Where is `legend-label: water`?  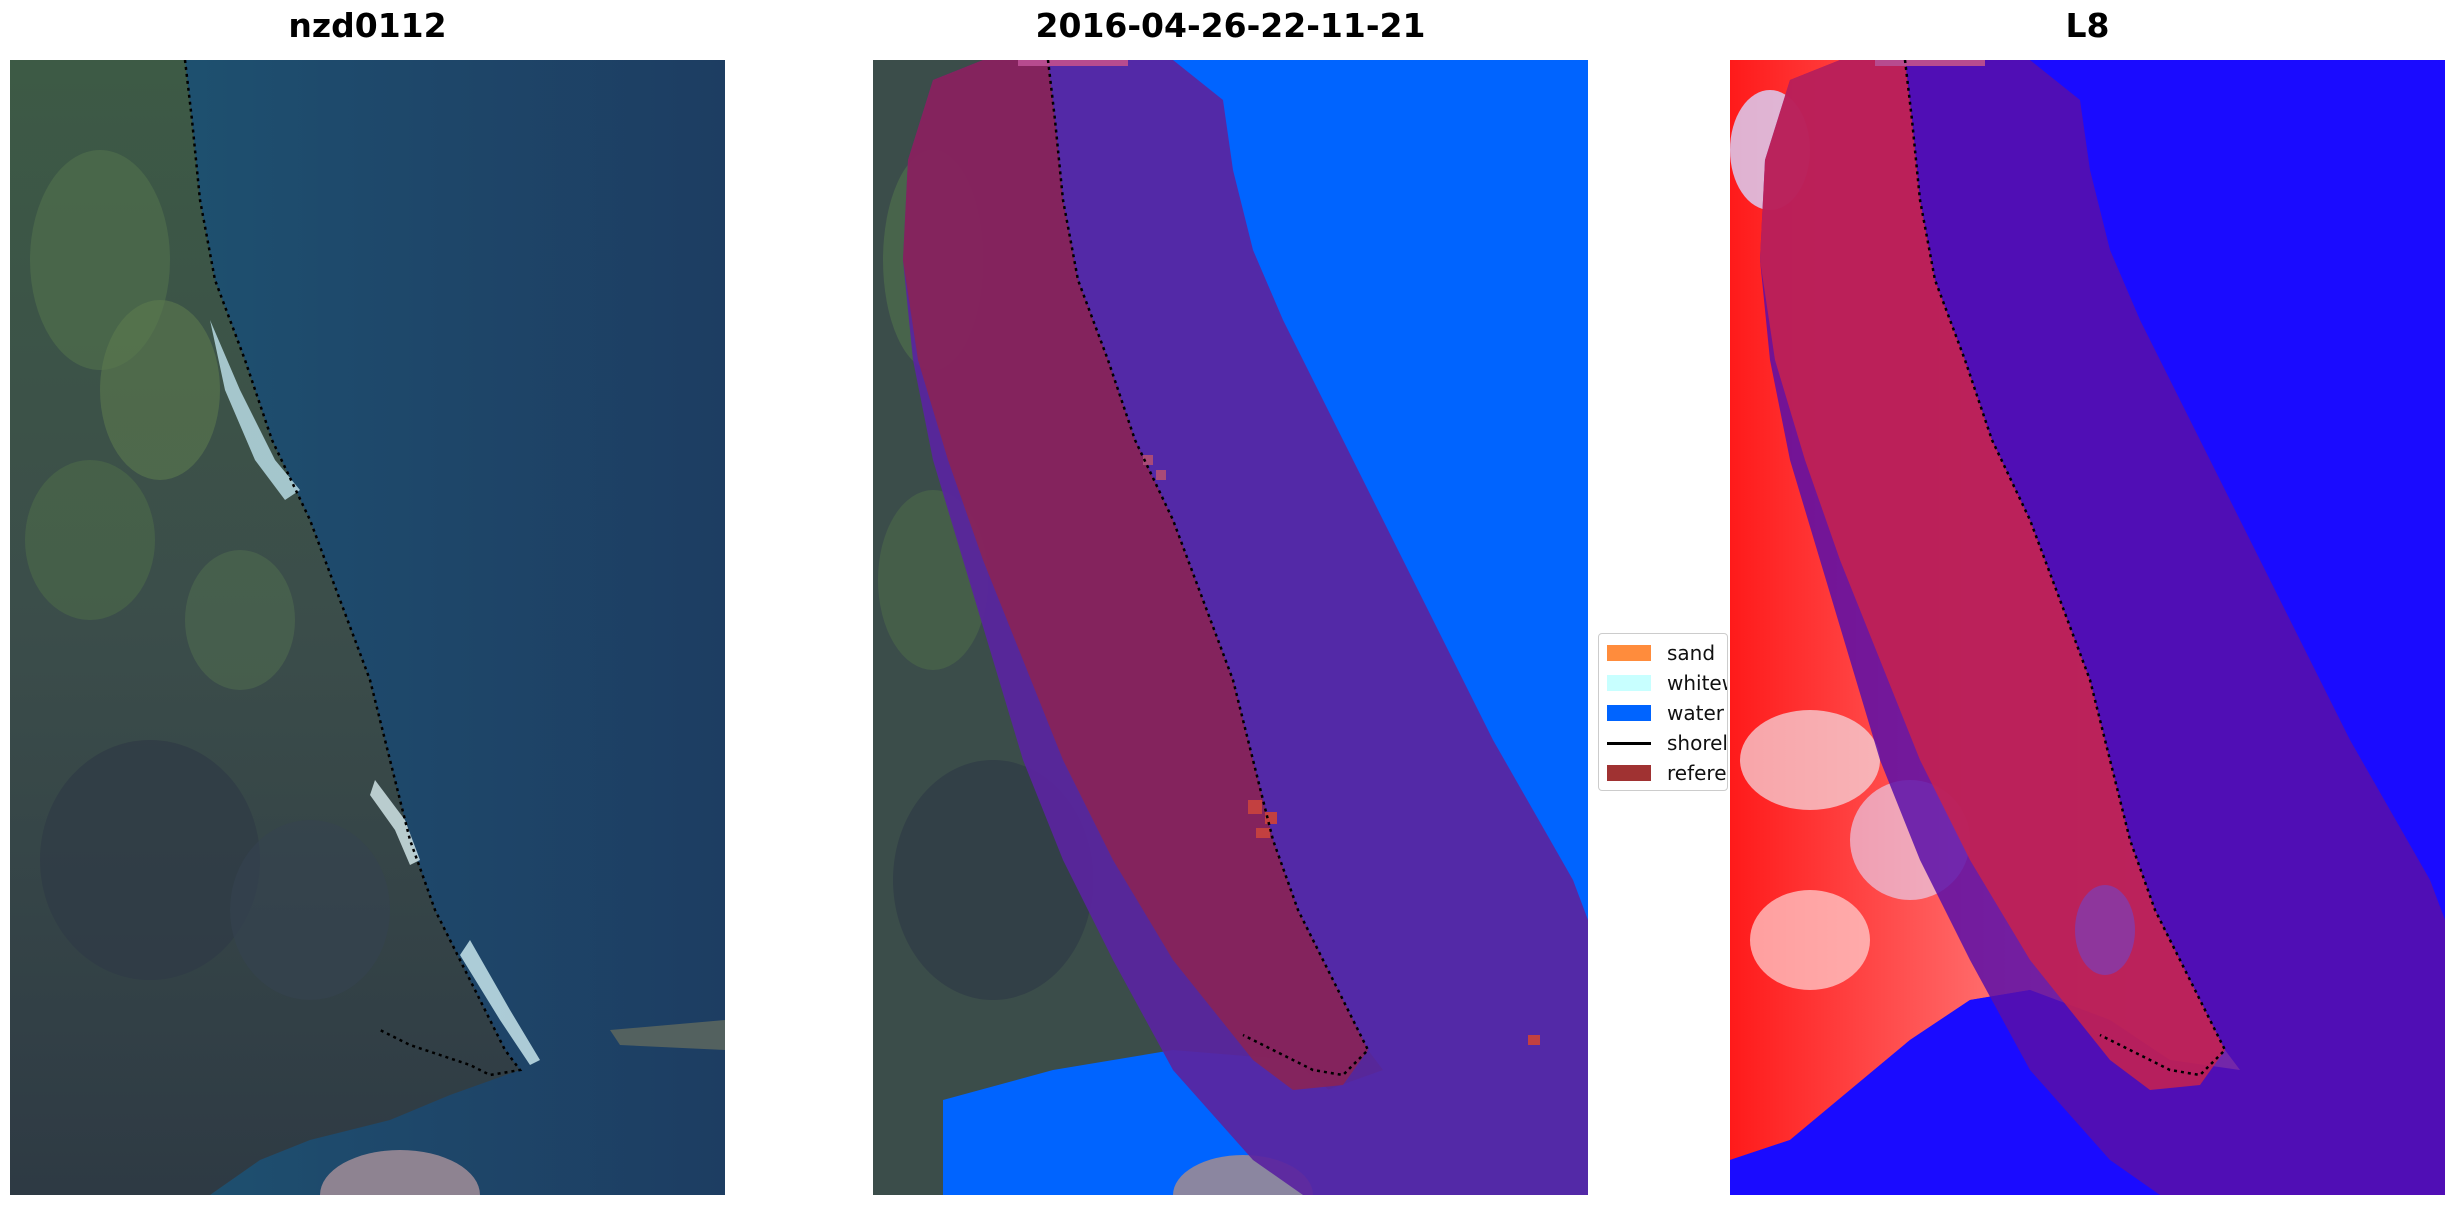 legend-label: water is located at coordinates (1695, 713).